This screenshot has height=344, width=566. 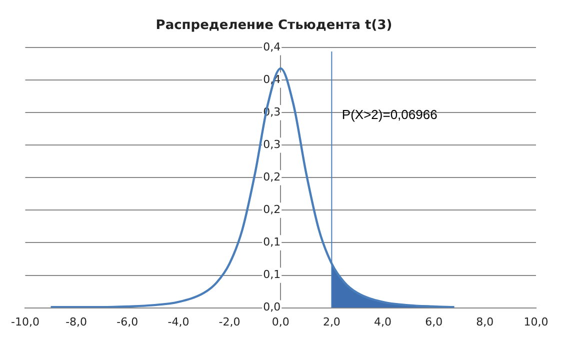 What do you see at coordinates (434, 321) in the screenshot?
I see `x-tick-label: 6,0` at bounding box center [434, 321].